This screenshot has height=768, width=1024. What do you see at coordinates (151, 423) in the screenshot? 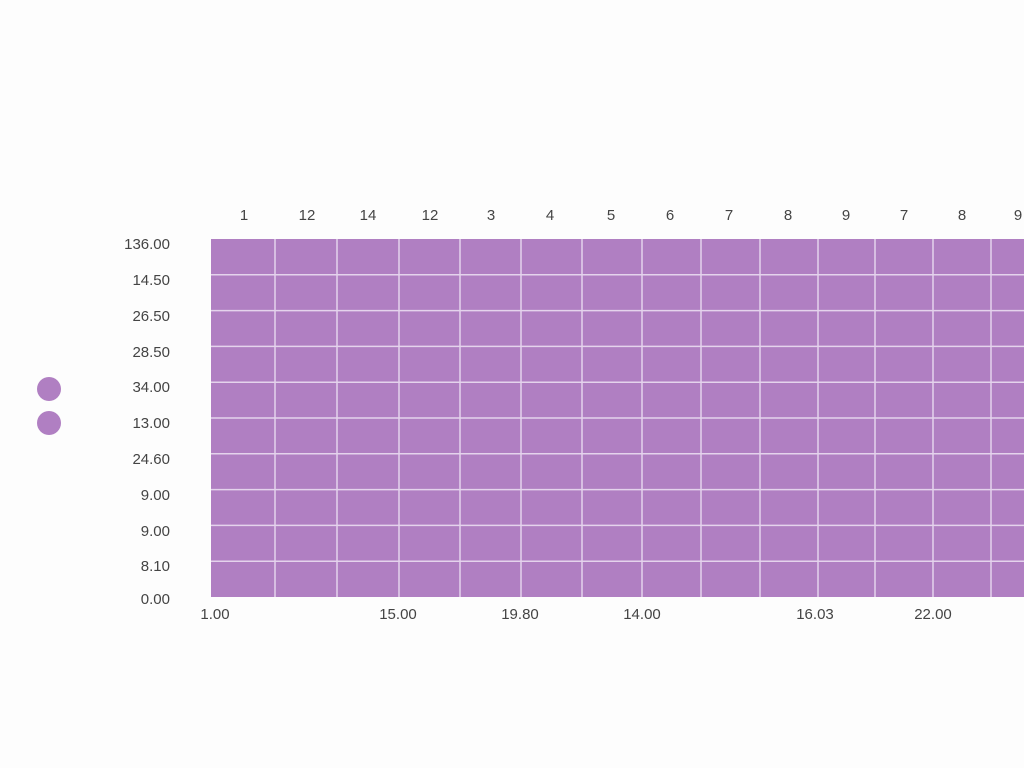
I see `row-label: 13.00` at bounding box center [151, 423].